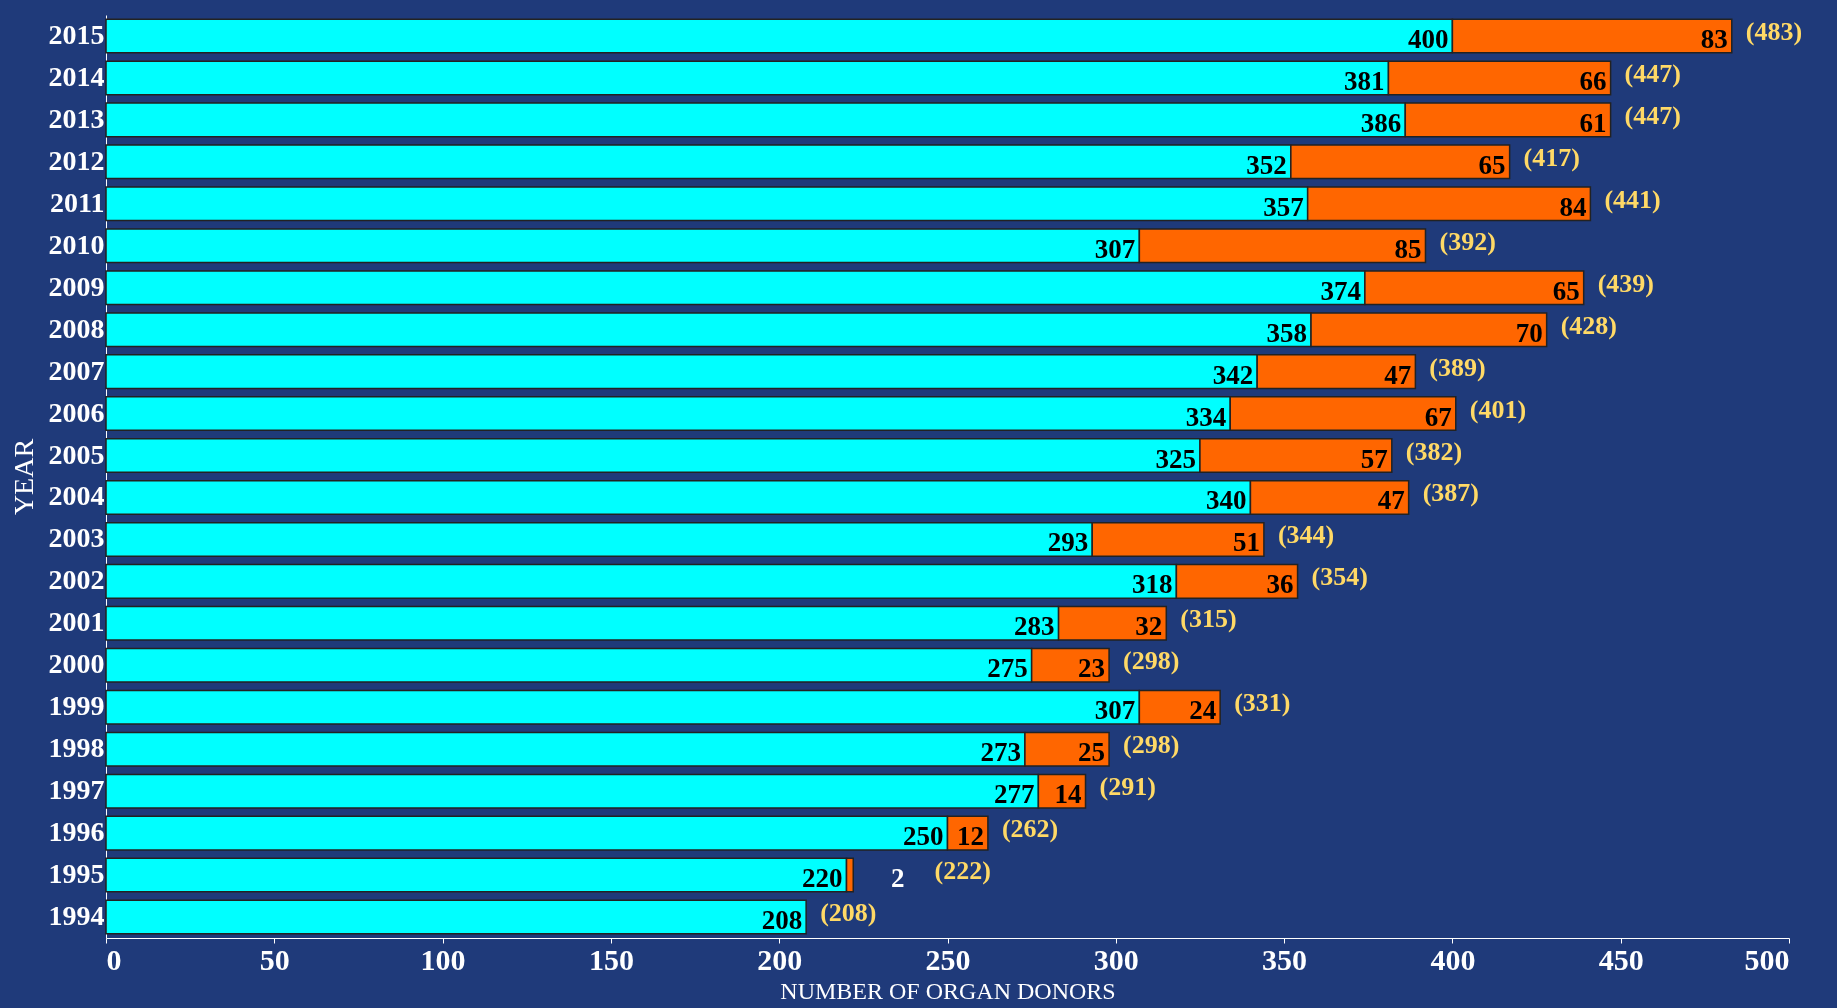 The width and height of the screenshot is (1837, 1008). What do you see at coordinates (76, 874) in the screenshot?
I see `y-tick-label: 1995` at bounding box center [76, 874].